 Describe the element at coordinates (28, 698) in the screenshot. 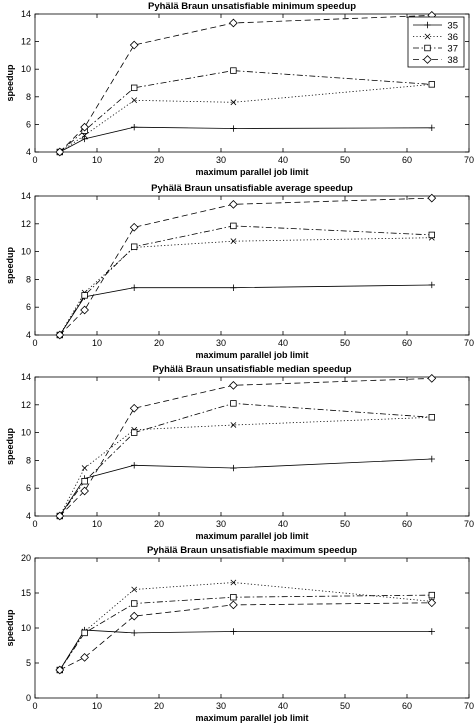

I see `y-tick-label: 0` at that location.